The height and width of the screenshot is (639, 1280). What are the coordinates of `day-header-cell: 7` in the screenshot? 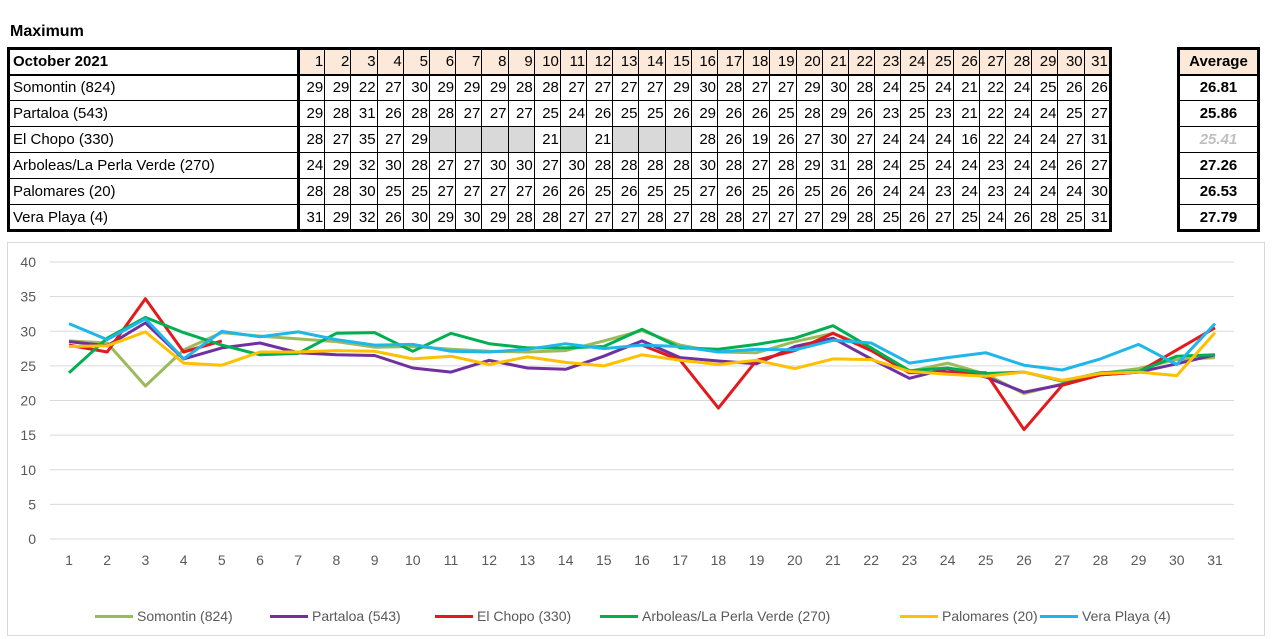 It's located at (469, 62).